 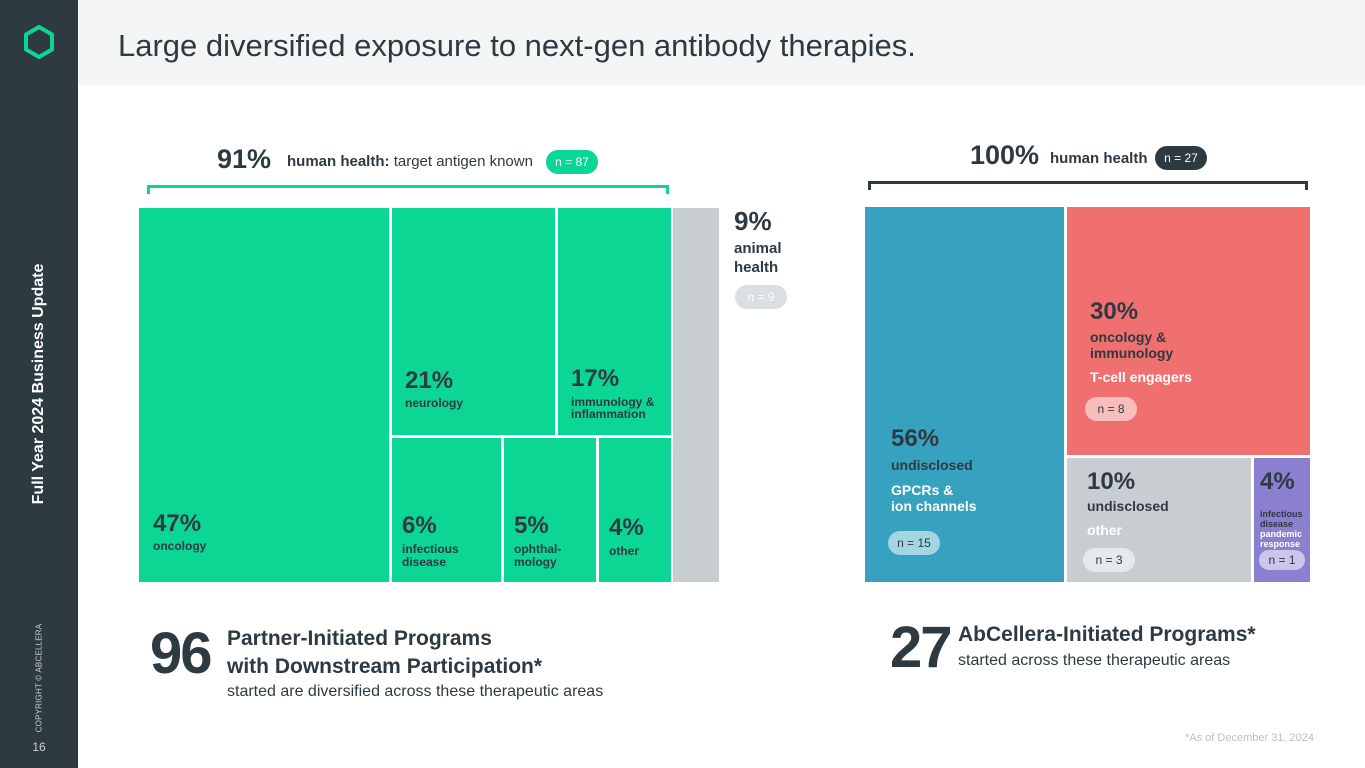 What do you see at coordinates (535, 562) in the screenshot?
I see `cell-label: mology` at bounding box center [535, 562].